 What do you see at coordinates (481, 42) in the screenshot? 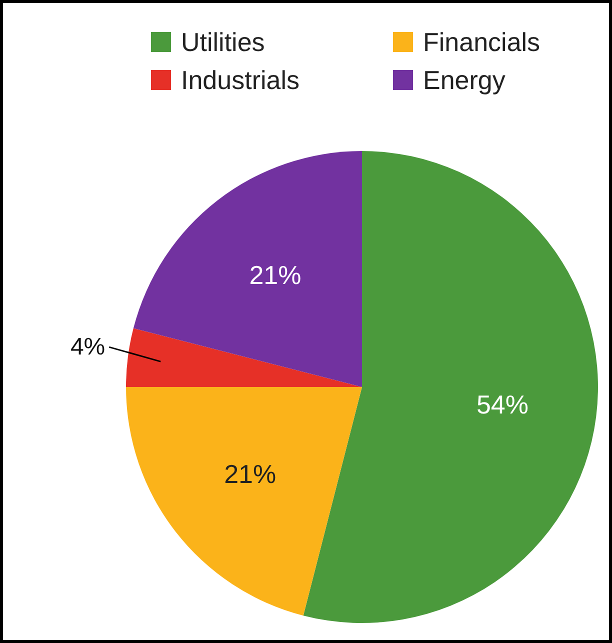
I see `legend-label: Financials` at bounding box center [481, 42].